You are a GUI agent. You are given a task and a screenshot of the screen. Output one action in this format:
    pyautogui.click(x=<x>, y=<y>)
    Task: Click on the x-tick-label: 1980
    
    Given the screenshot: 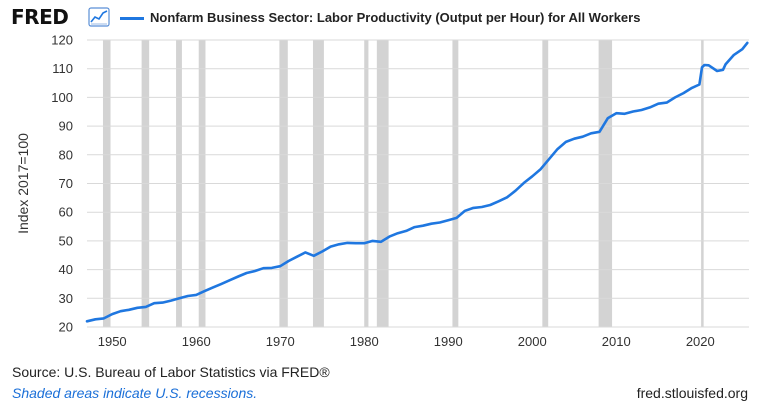 What is the action you would take?
    pyautogui.click(x=364, y=341)
    